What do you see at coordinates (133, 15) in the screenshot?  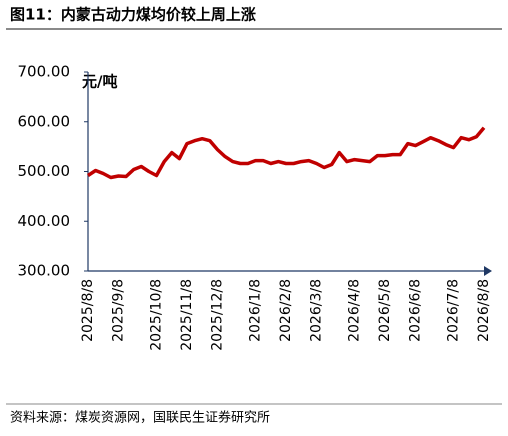 I see `chart-title: 图11：内蒙古动力煤均价较上周上涨` at bounding box center [133, 15].